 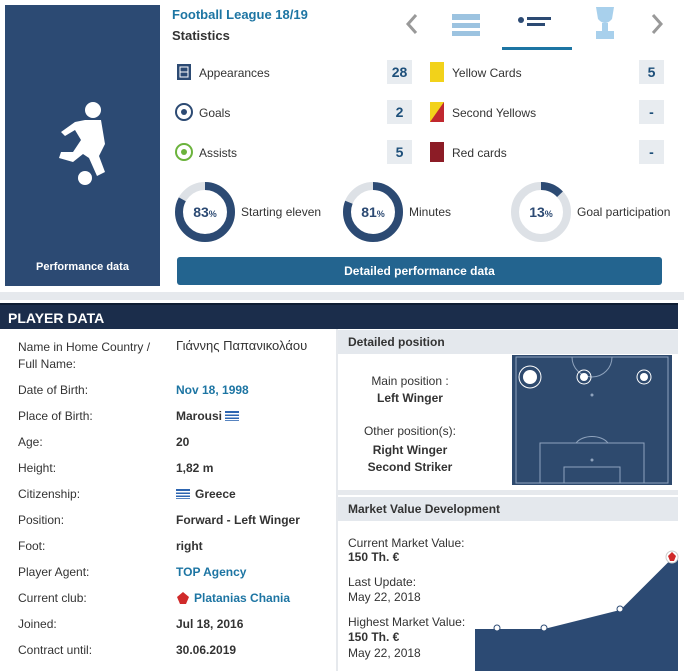 I want to click on ring-label: Minutes, so click(x=430, y=212).